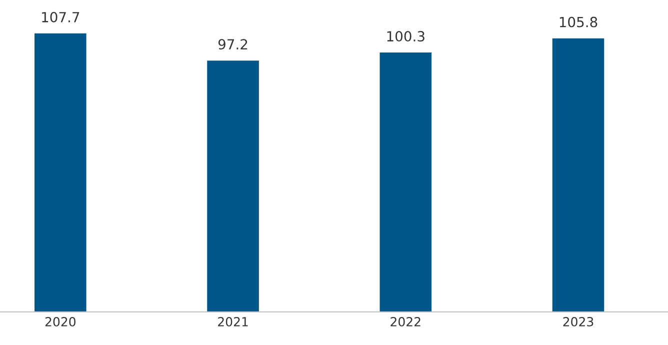 The height and width of the screenshot is (345, 668). What do you see at coordinates (405, 321) in the screenshot?
I see `x-tick-label: 2022` at bounding box center [405, 321].